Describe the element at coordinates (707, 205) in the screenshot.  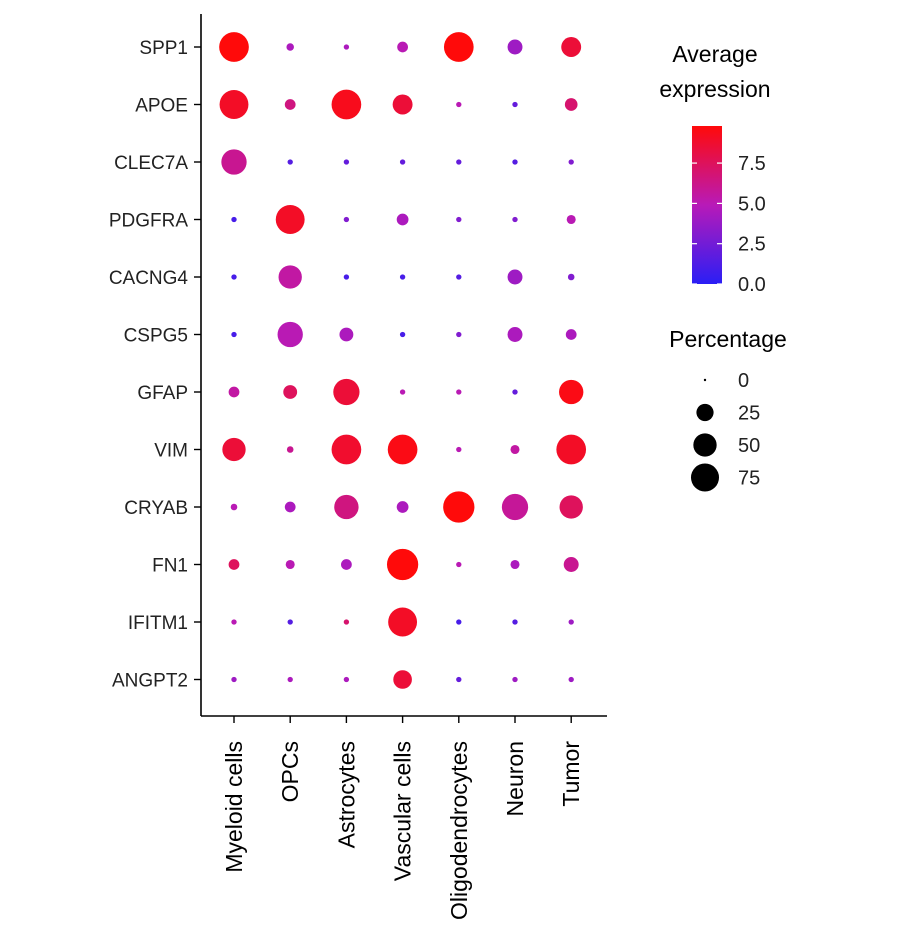
I see `color-legend-bar` at that location.